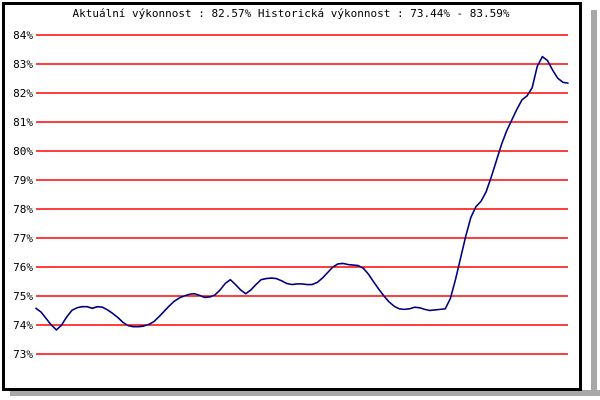 The width and height of the screenshot is (600, 400). What do you see at coordinates (23, 267) in the screenshot?
I see `y-tick-label: 76%` at bounding box center [23, 267].